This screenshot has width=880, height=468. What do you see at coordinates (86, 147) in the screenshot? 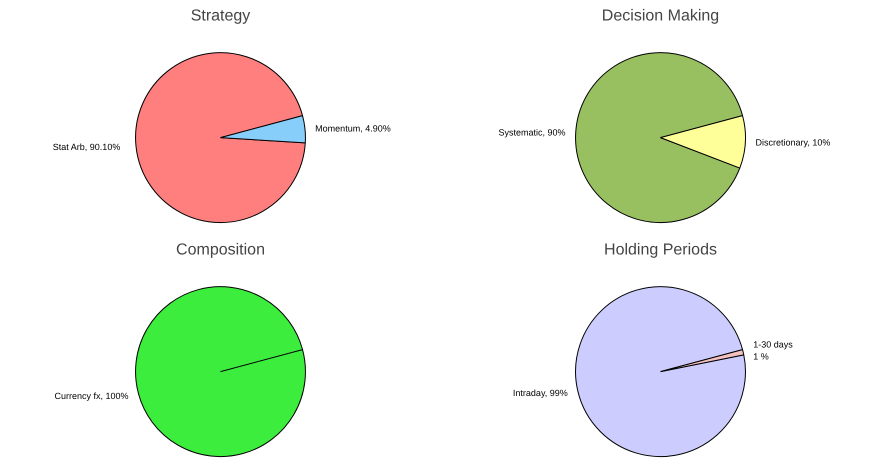
I see `slice-label: Stat Arb, 90.10%` at bounding box center [86, 147].